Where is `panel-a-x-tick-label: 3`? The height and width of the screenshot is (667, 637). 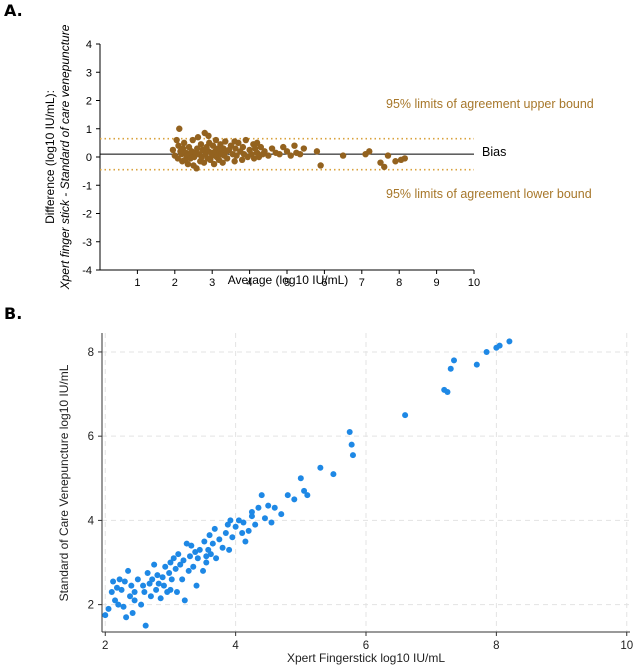 panel-a-x-tick-label: 3 is located at coordinates (212, 283).